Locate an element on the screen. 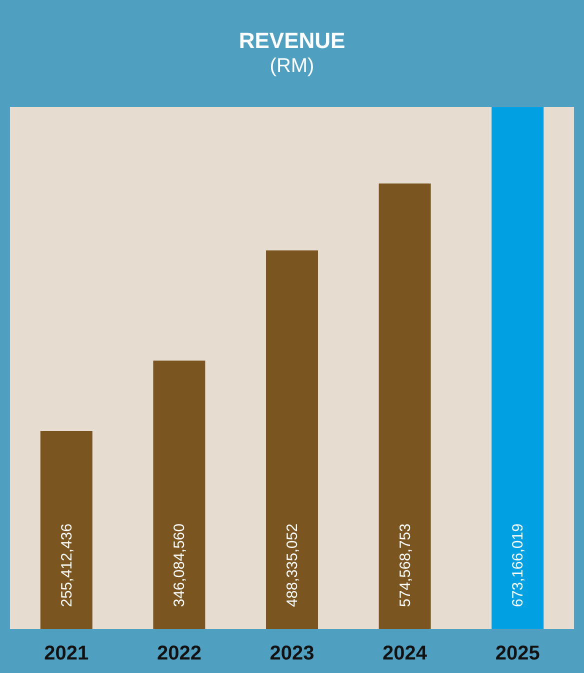 The image size is (584, 673). data-label: 255,412,436 is located at coordinates (67, 565).